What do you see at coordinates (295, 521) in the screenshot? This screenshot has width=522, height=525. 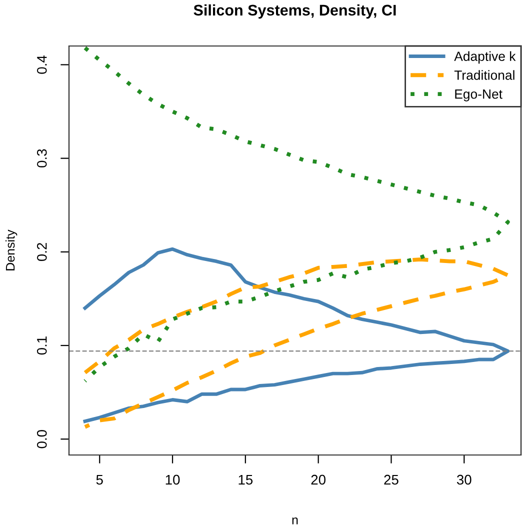 I see `x-axis-title: n` at bounding box center [295, 521].